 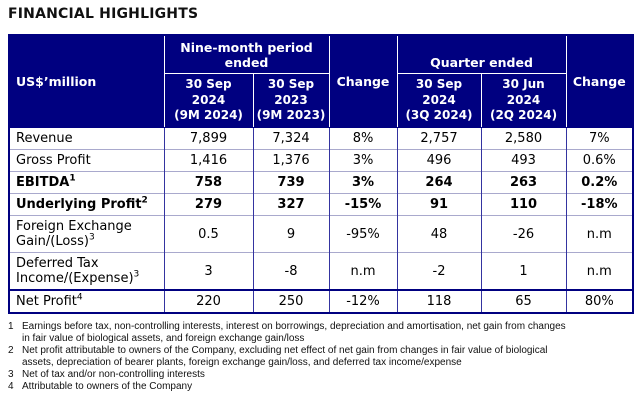 What do you see at coordinates (208, 138) in the screenshot?
I see `value-cell: 7,899` at bounding box center [208, 138].